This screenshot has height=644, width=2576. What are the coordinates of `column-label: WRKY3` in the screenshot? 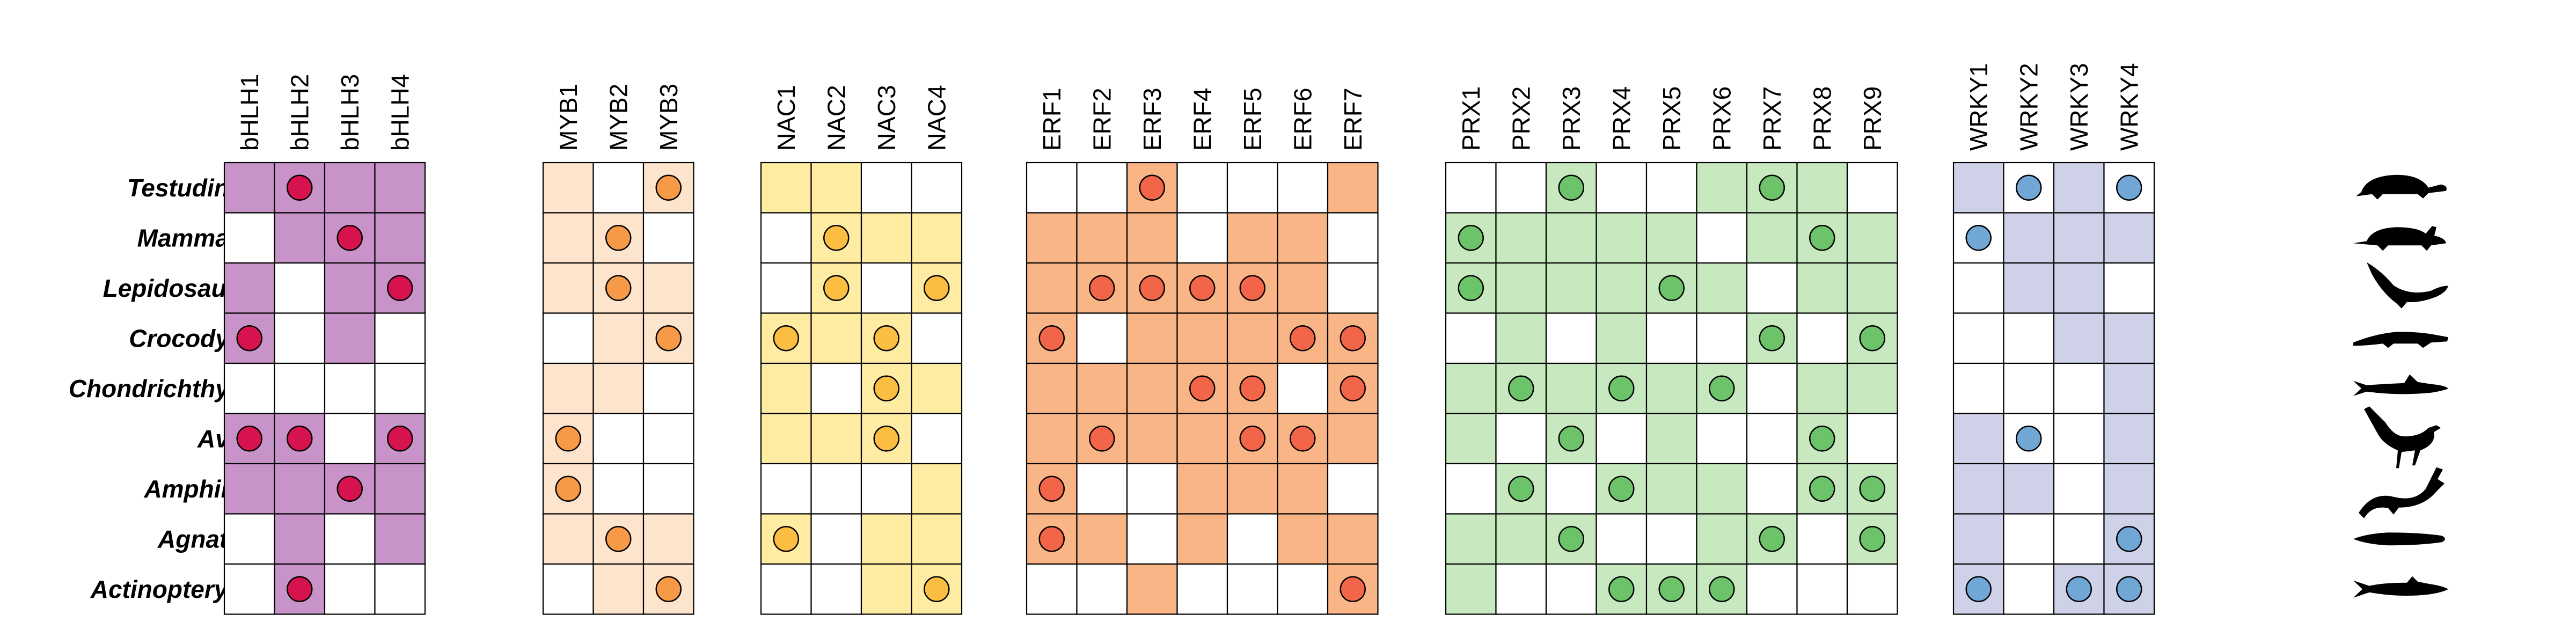 It's located at (2079, 107).